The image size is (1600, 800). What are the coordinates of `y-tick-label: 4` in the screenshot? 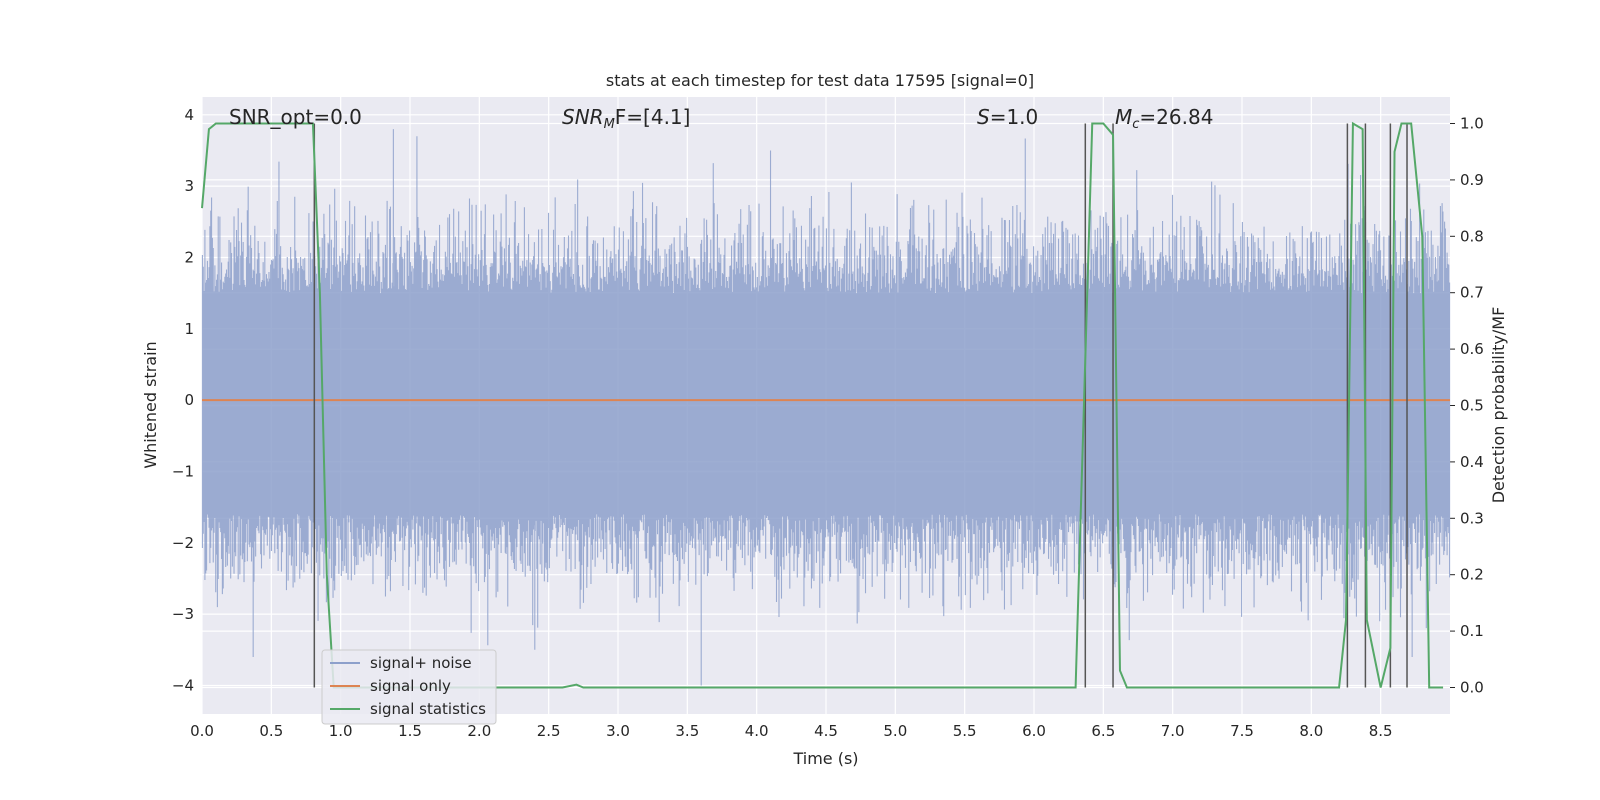 It's located at (189, 115).